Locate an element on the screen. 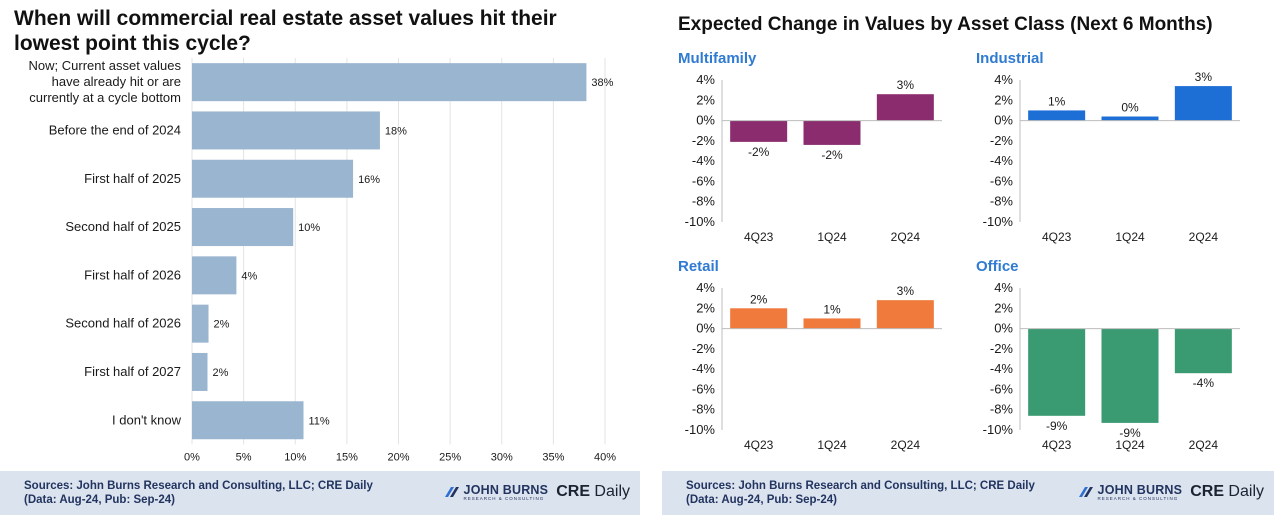 Image resolution: width=1274 pixels, height=515 pixels. category-label: Second half of 2025 is located at coordinates (123, 226).